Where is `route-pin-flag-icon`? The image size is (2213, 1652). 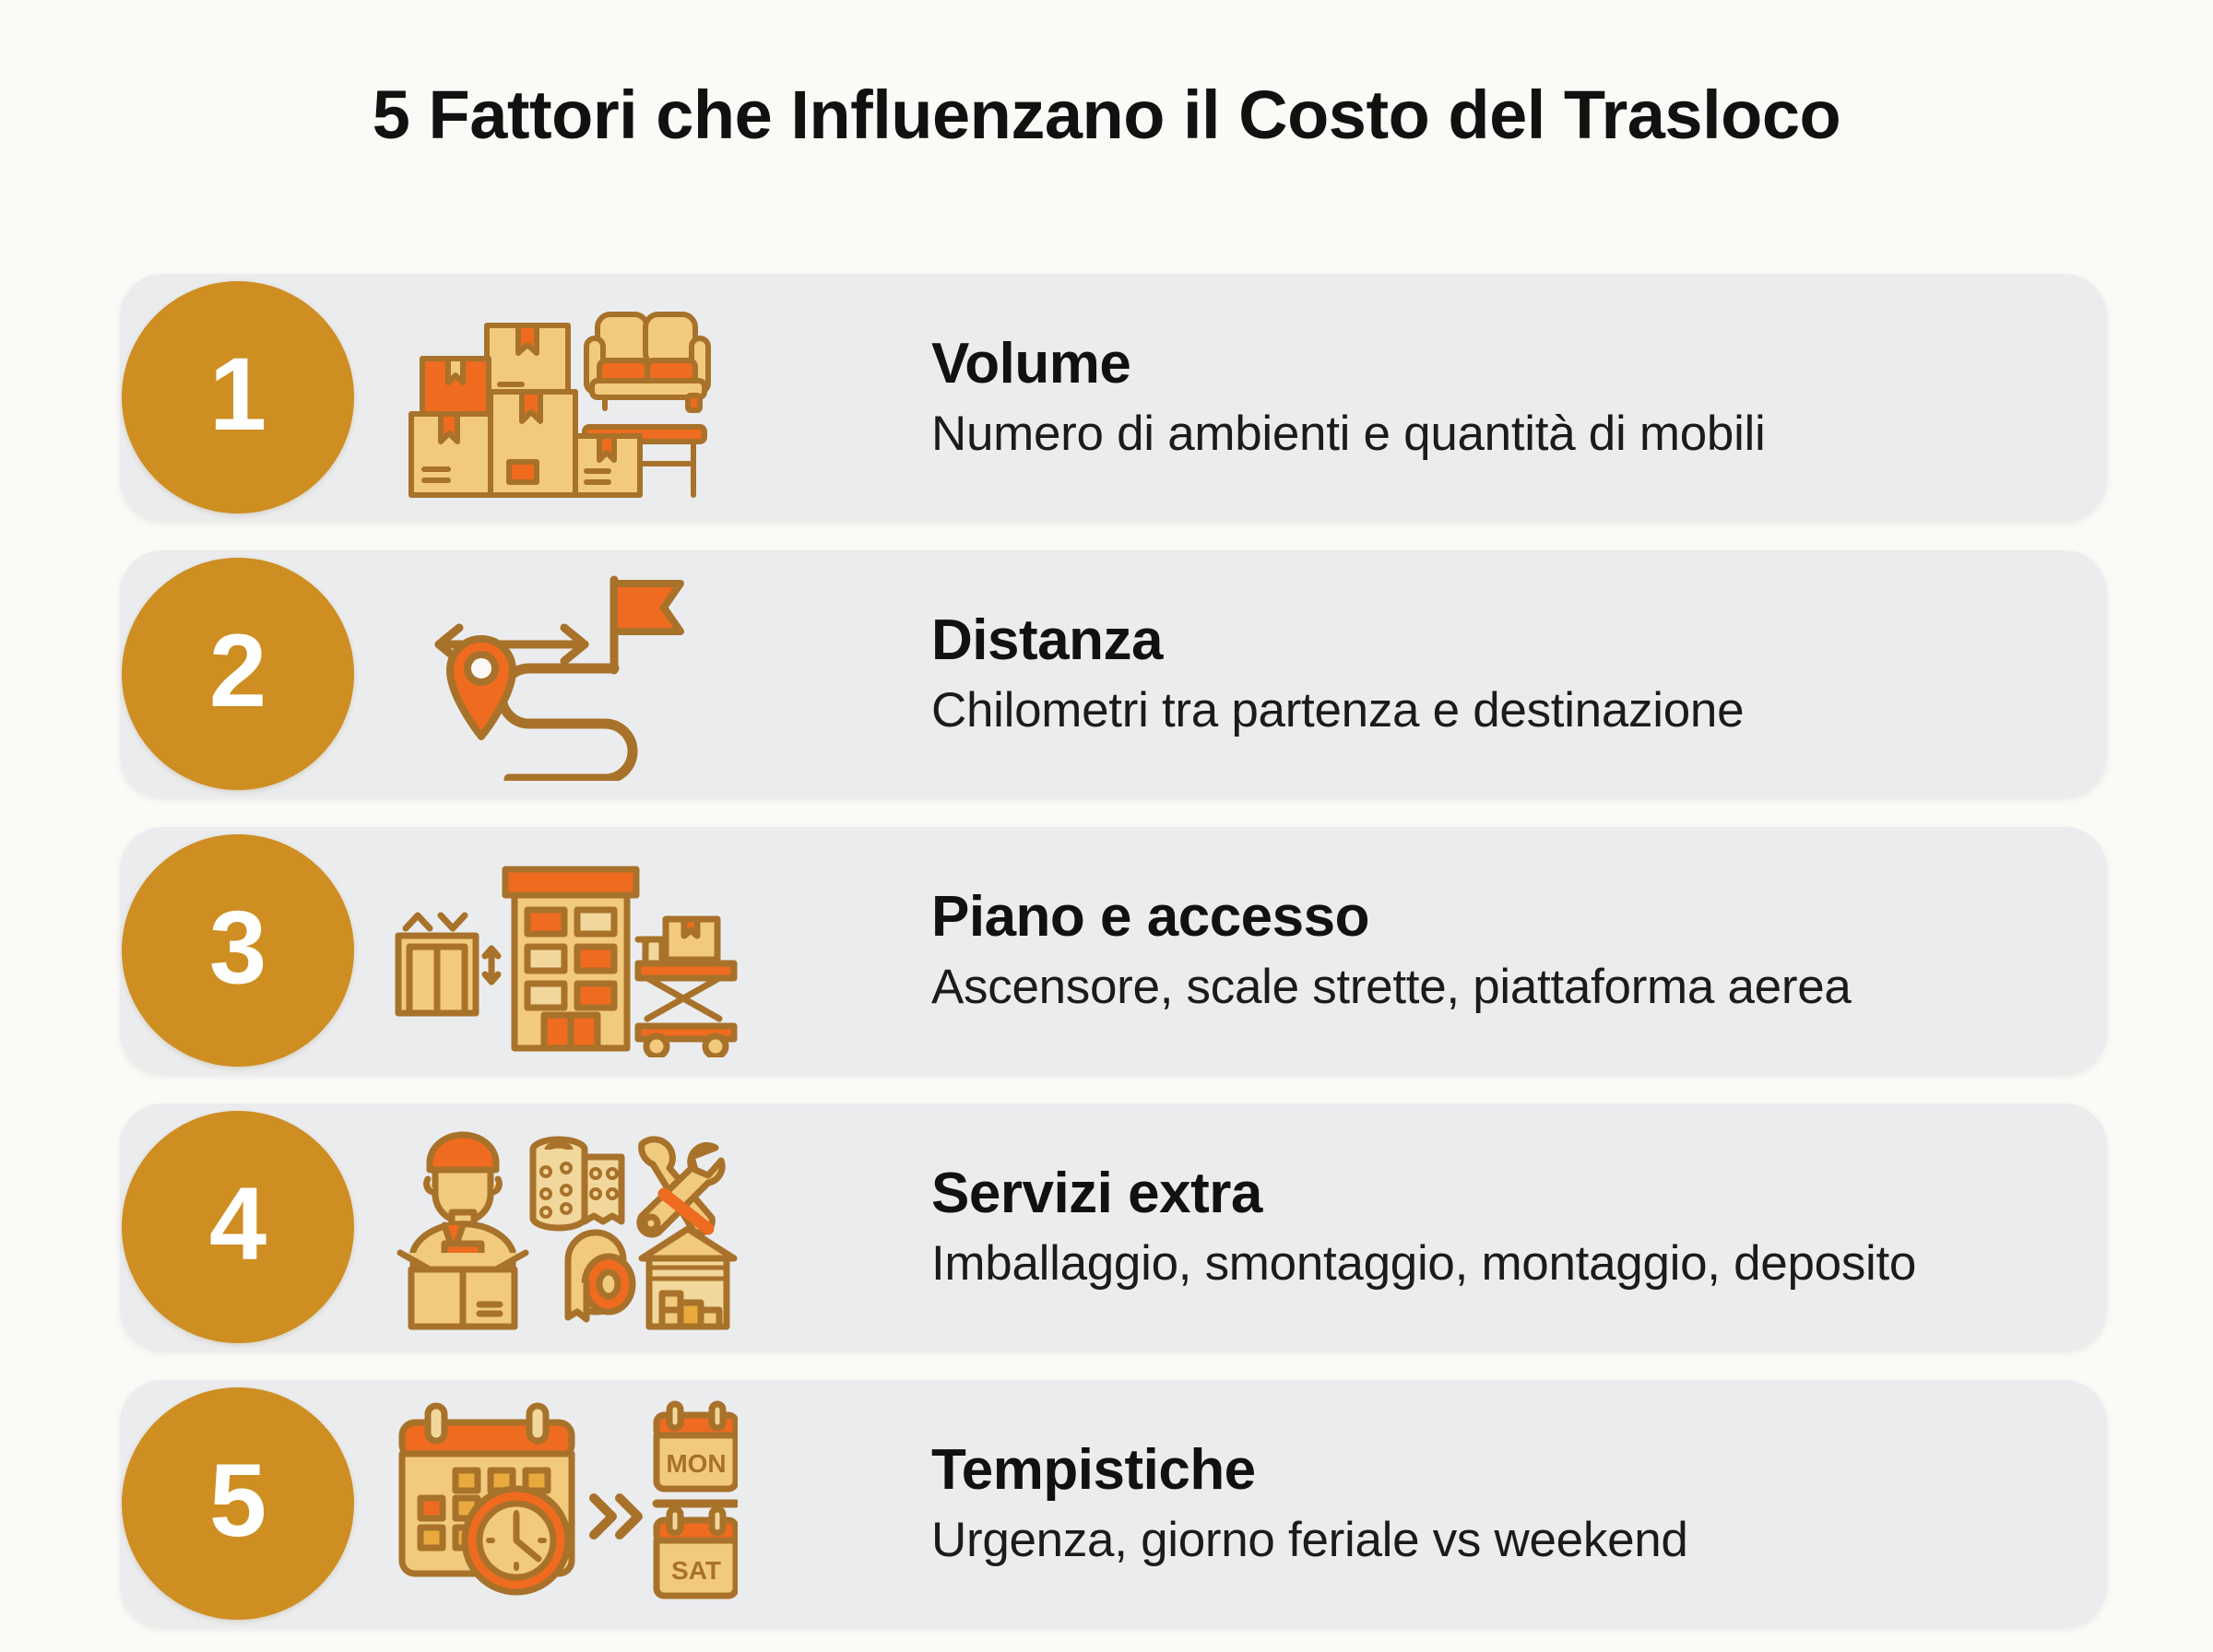 route-pin-flag-icon is located at coordinates (562, 674).